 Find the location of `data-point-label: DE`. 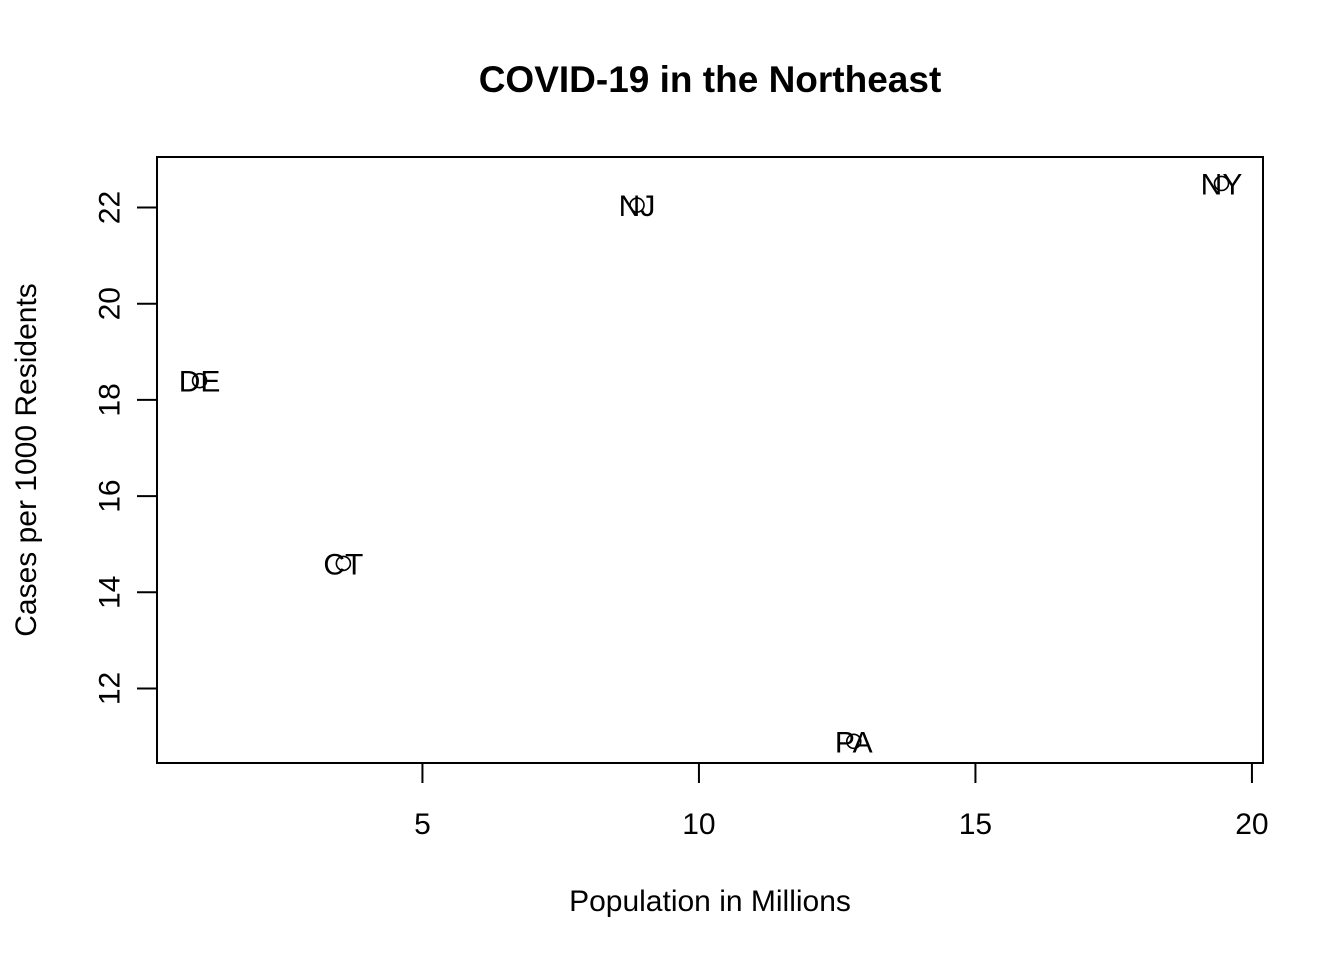

data-point-label: DE is located at coordinates (200, 382).